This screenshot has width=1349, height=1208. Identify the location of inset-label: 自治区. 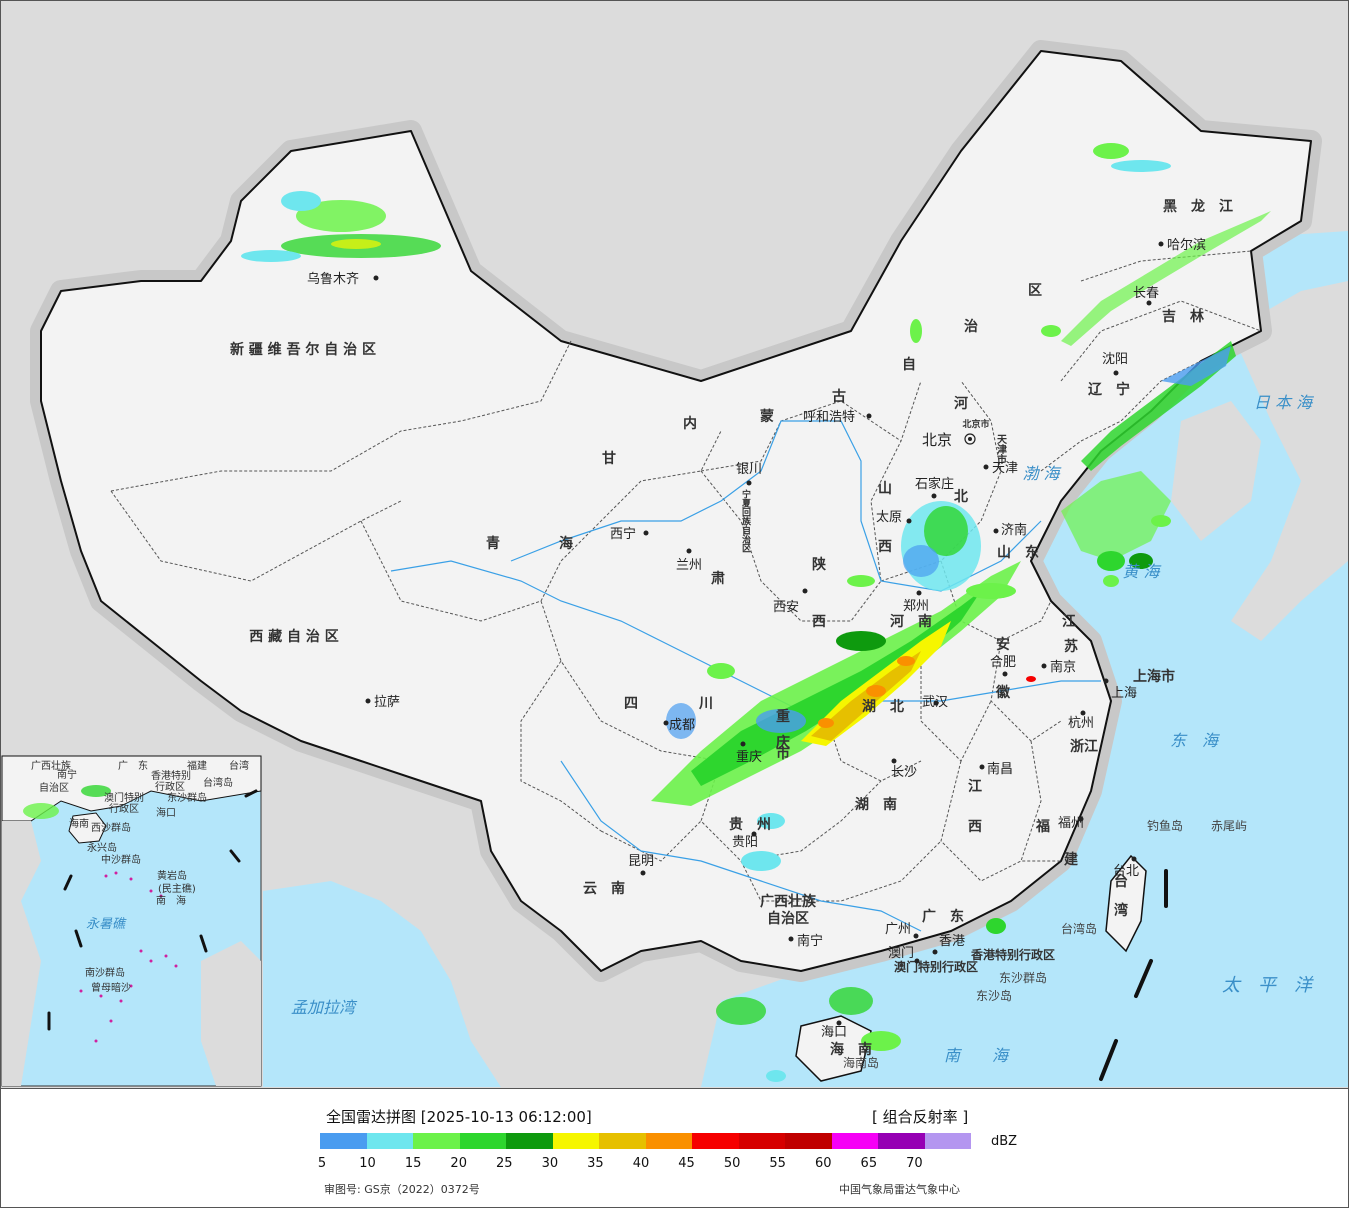
(54, 787).